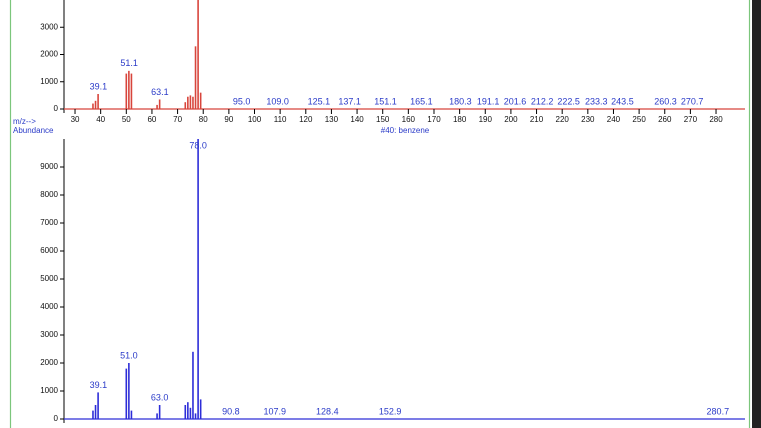 The height and width of the screenshot is (428, 761). Describe the element at coordinates (306, 119) in the screenshot. I see `x-tick-label: 120` at that location.